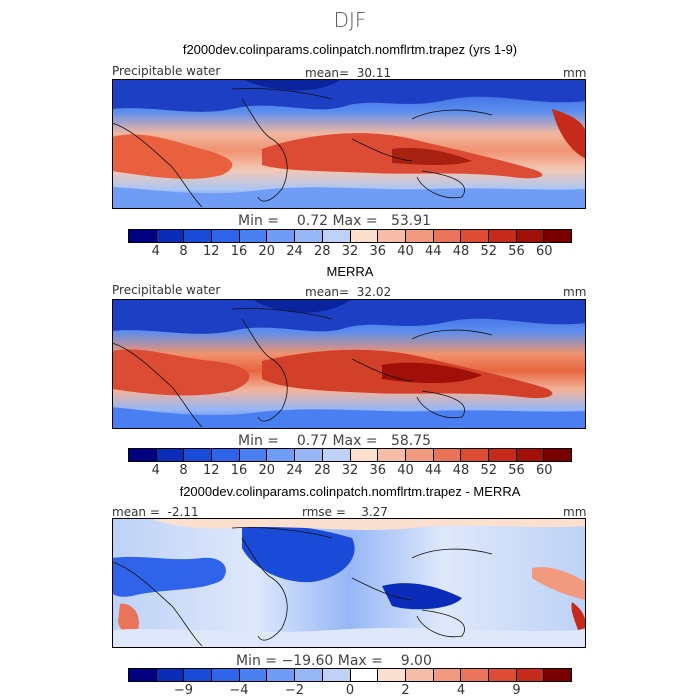  What do you see at coordinates (169, 576) in the screenshot?
I see `panel3-negative-americas` at bounding box center [169, 576].